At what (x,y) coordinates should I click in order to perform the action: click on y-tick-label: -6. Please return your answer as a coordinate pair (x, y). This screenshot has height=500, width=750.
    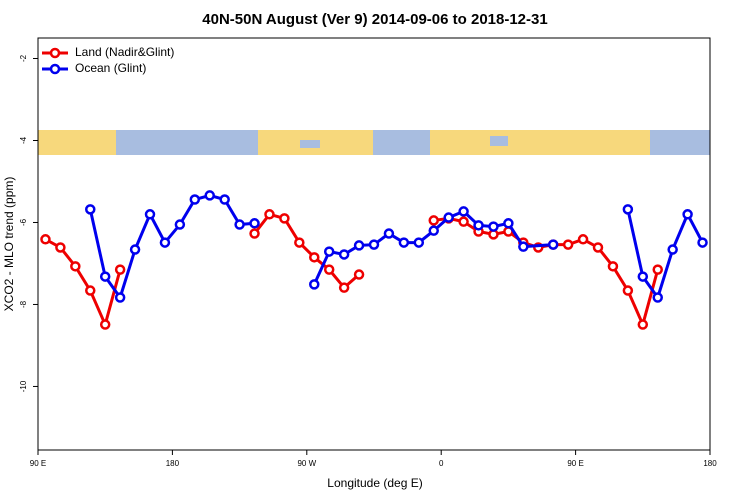
    Looking at the image, I should click on (23, 222).